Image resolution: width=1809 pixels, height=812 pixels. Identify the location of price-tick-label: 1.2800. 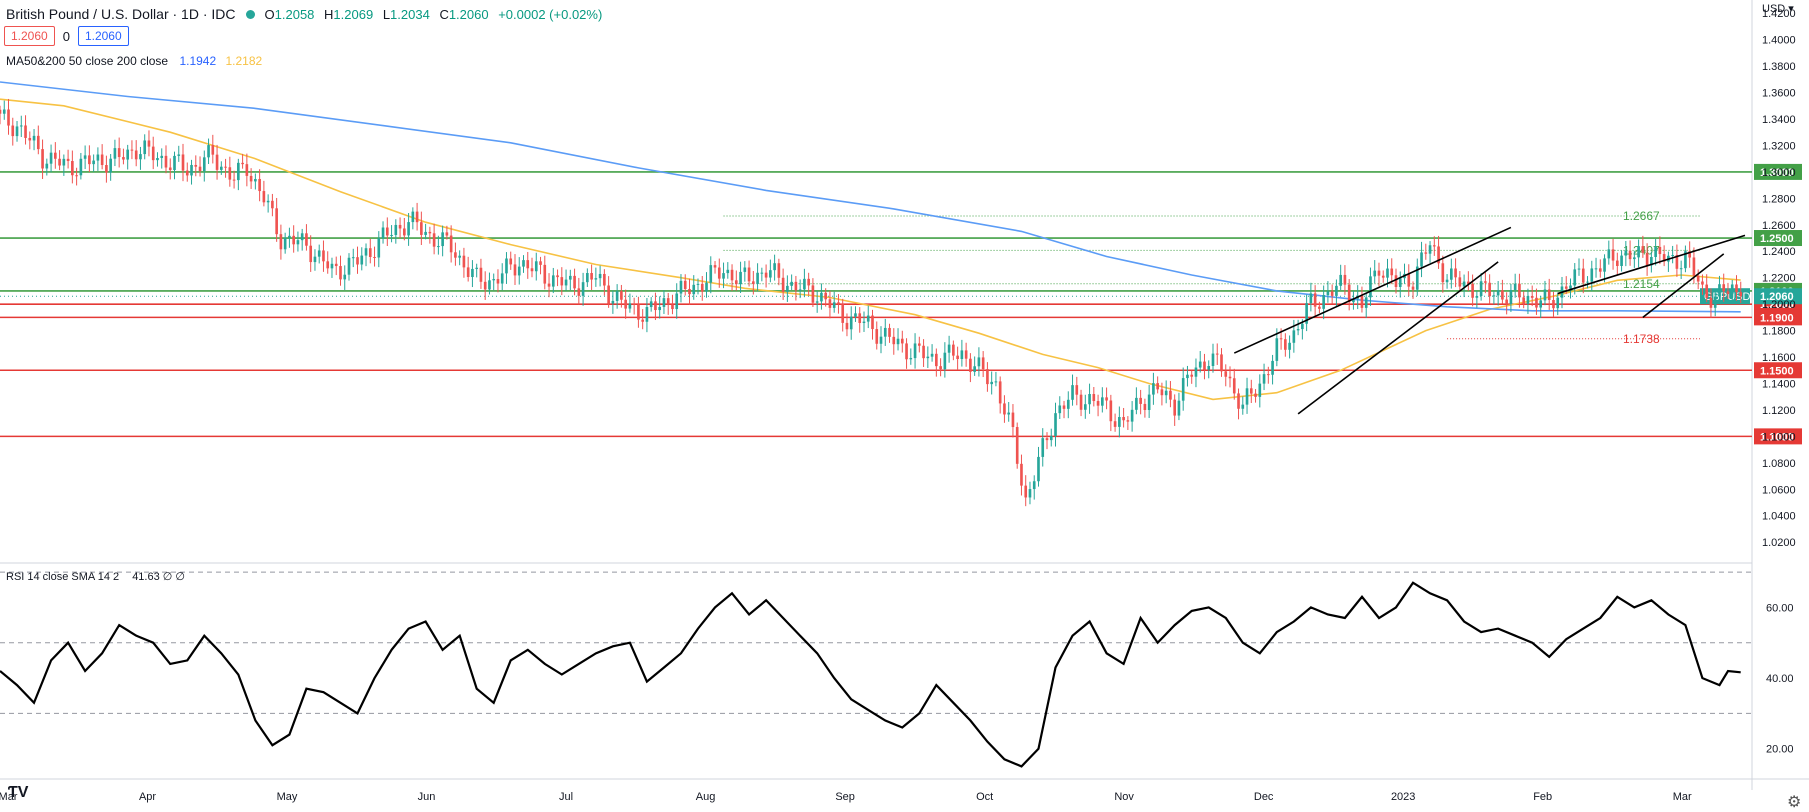
(1779, 199).